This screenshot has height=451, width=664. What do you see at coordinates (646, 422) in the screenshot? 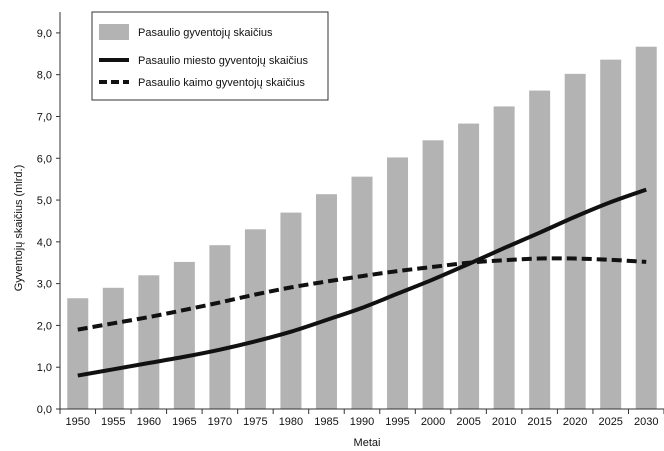
I see `x-tick-label: 2030` at bounding box center [646, 422].